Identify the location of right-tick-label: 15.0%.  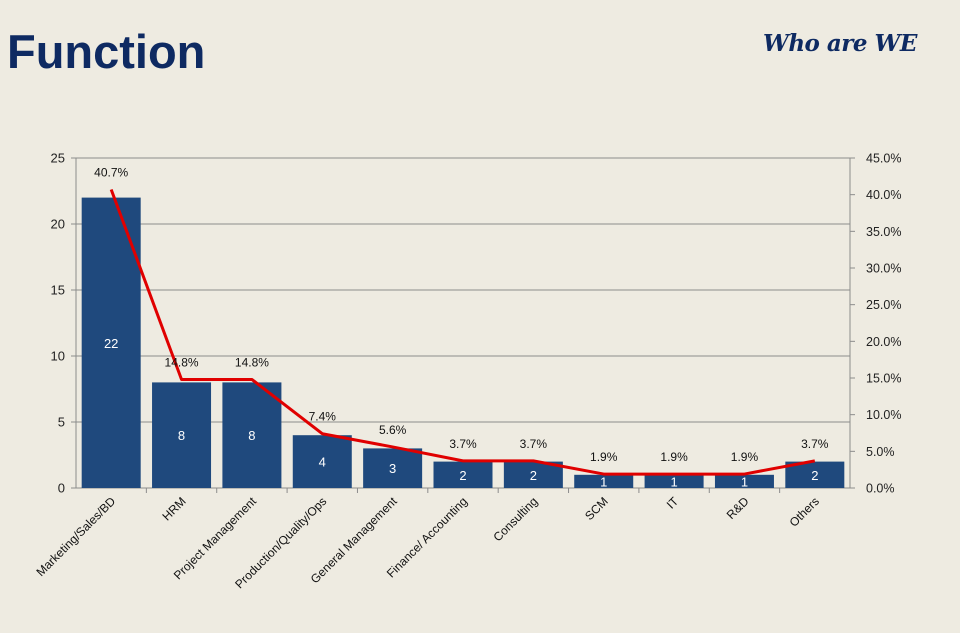
(883, 379).